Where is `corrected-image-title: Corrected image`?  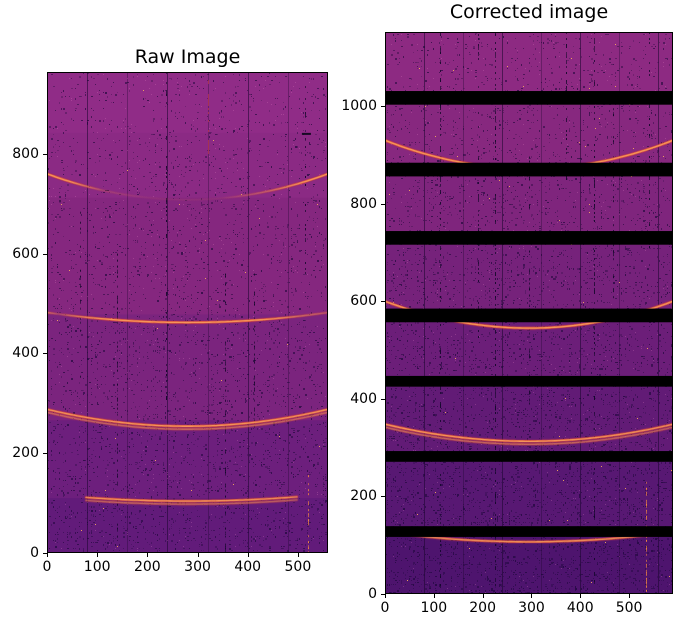
corrected-image-title: Corrected image is located at coordinates (529, 12).